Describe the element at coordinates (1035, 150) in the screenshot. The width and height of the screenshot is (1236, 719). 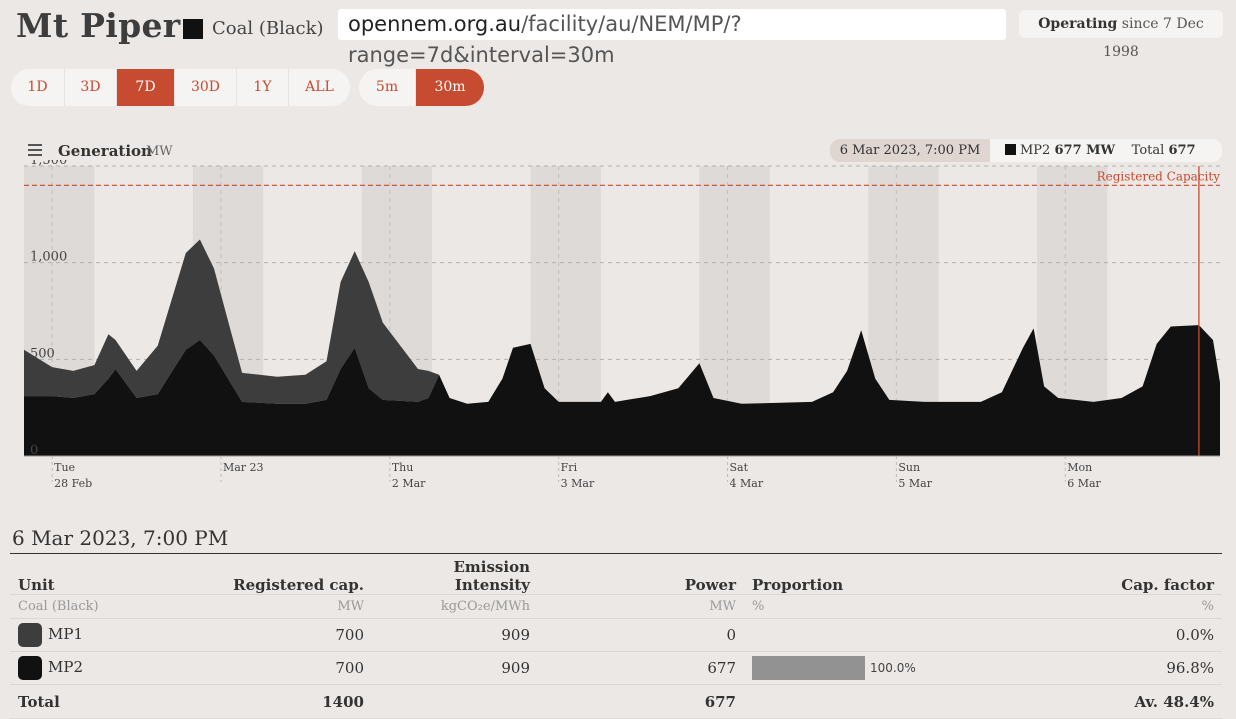
I see `tooltip-unit-name: MP2` at that location.